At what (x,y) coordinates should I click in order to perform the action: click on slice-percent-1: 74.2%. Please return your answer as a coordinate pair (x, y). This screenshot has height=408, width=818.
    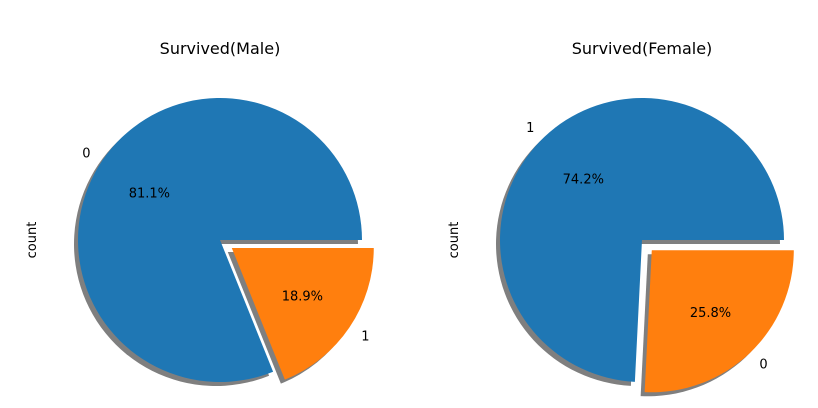
    Looking at the image, I should click on (583, 179).